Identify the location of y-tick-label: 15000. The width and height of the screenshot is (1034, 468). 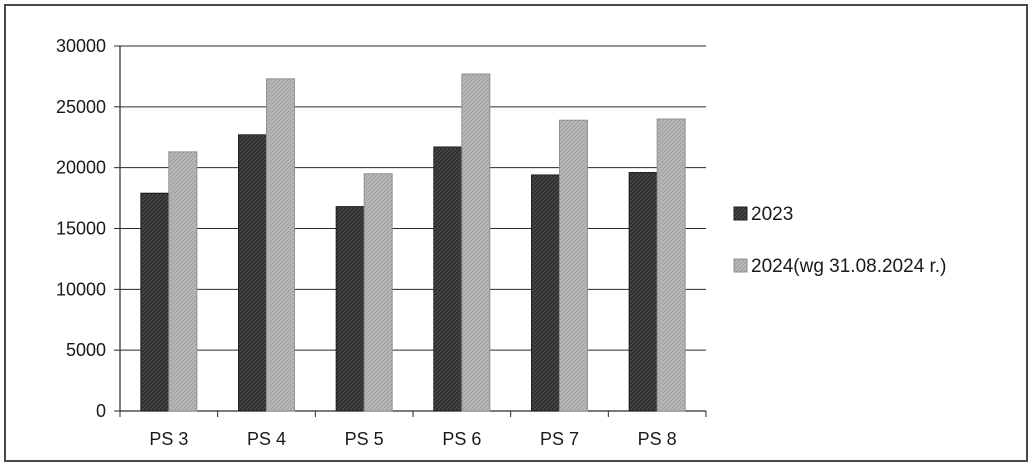
(81, 229).